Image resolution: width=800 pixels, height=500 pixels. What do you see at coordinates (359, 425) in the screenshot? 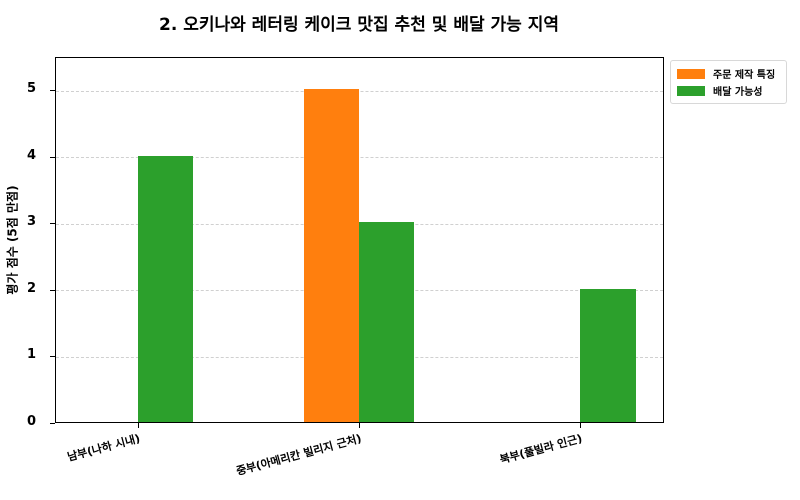
I see `x-tick-central` at bounding box center [359, 425].